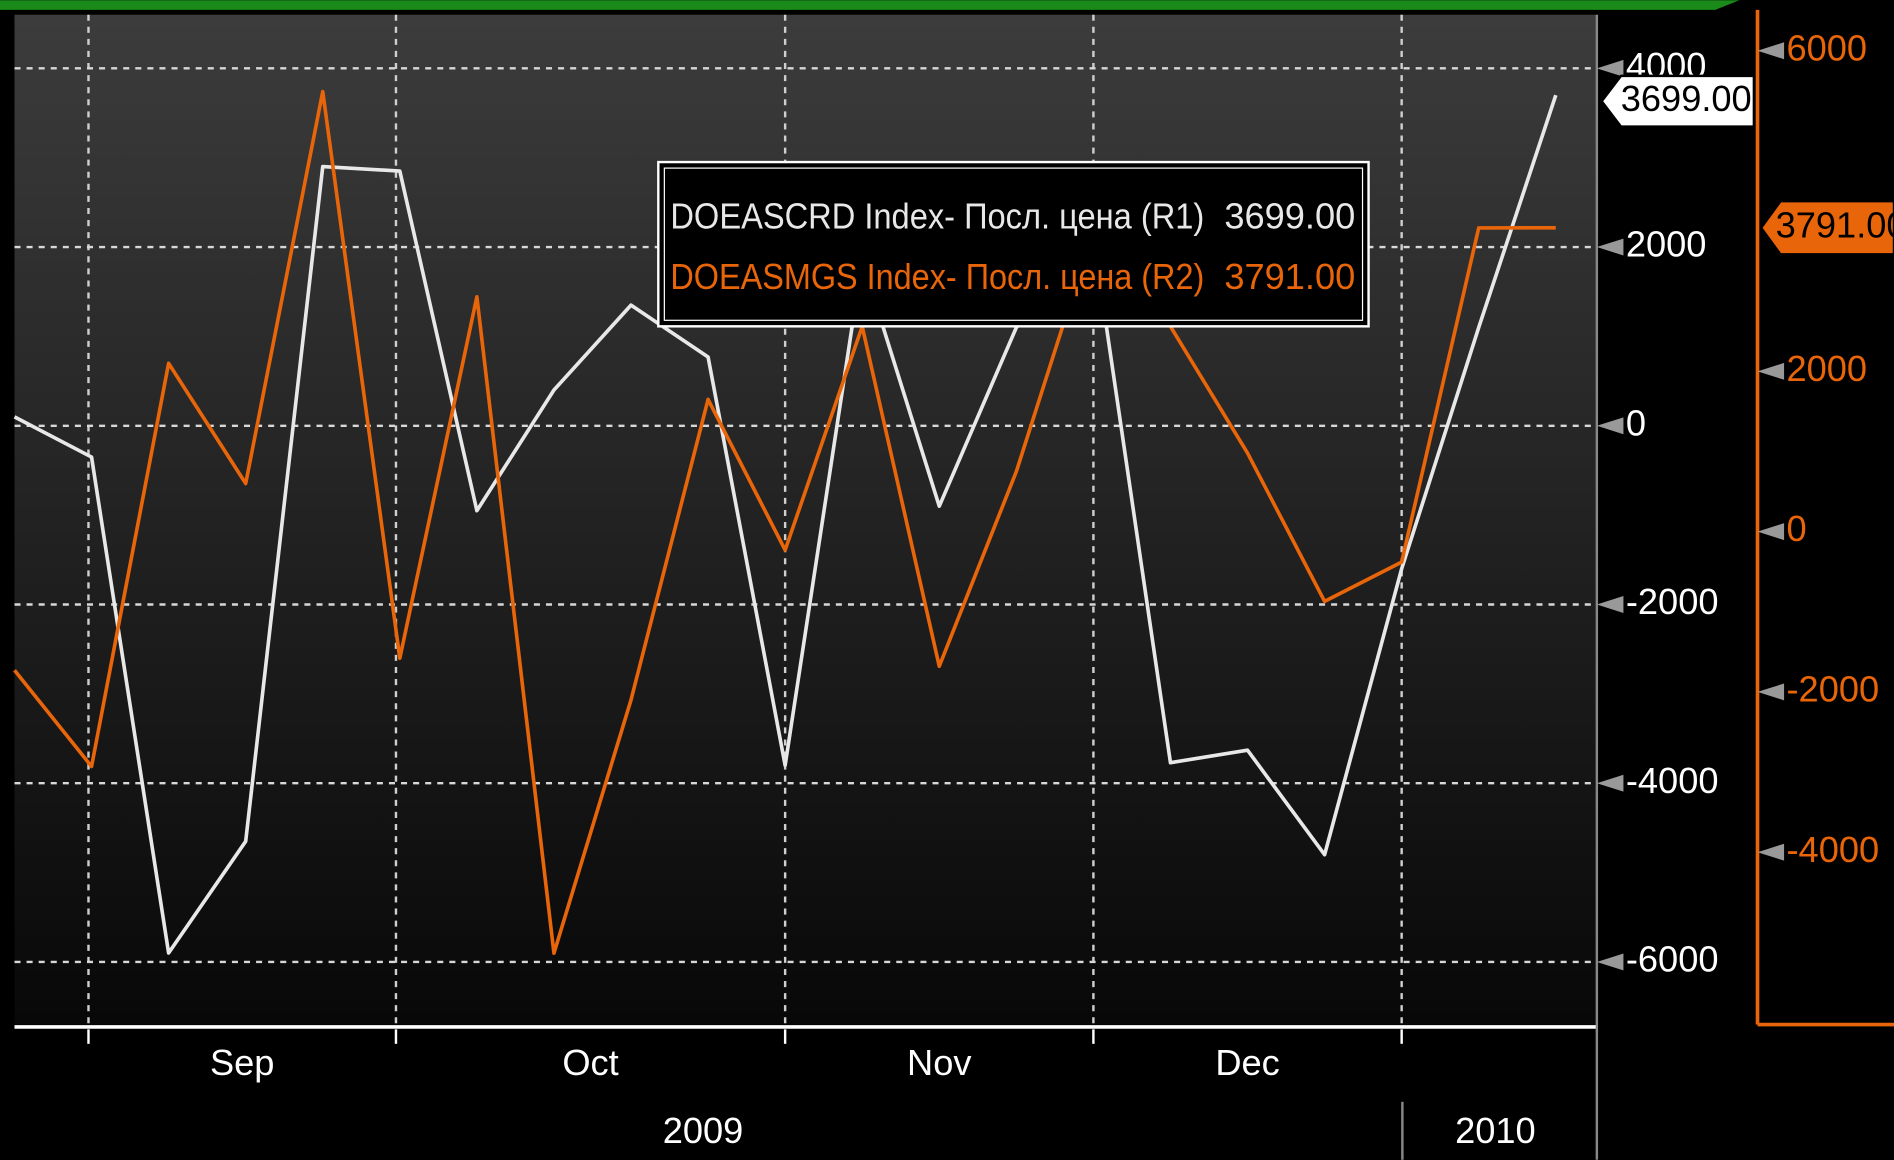 The height and width of the screenshot is (1160, 1894). Describe the element at coordinates (1289, 276) in the screenshot. I see `legend-value: 3791.00` at that location.